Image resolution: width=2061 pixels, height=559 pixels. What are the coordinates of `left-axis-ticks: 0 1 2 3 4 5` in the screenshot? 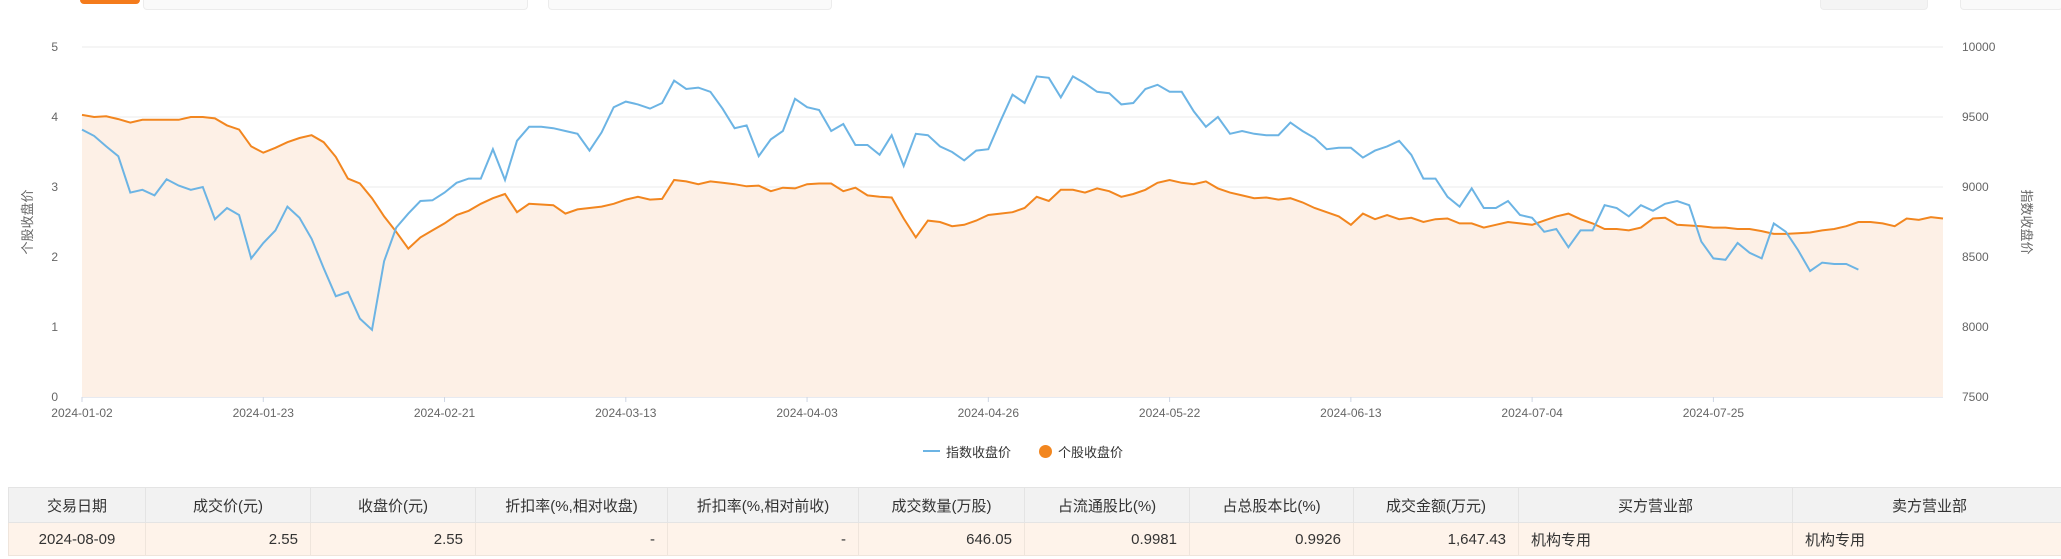 It's located at (54, 222).